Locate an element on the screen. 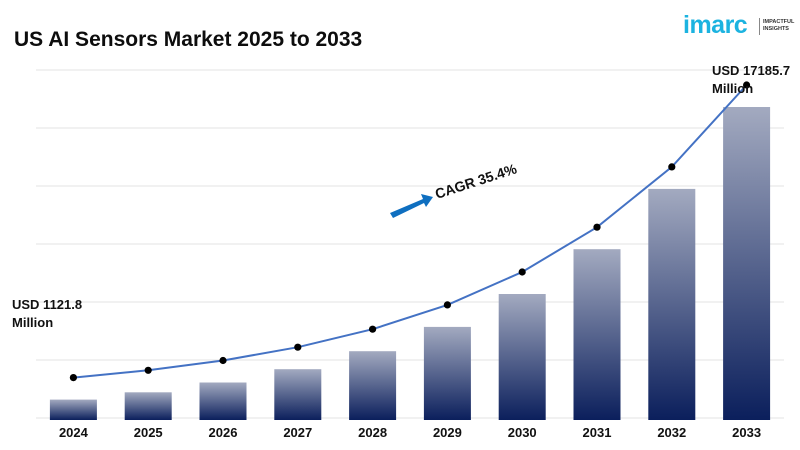 The image size is (800, 450). trend-point-2027 is located at coordinates (298, 347).